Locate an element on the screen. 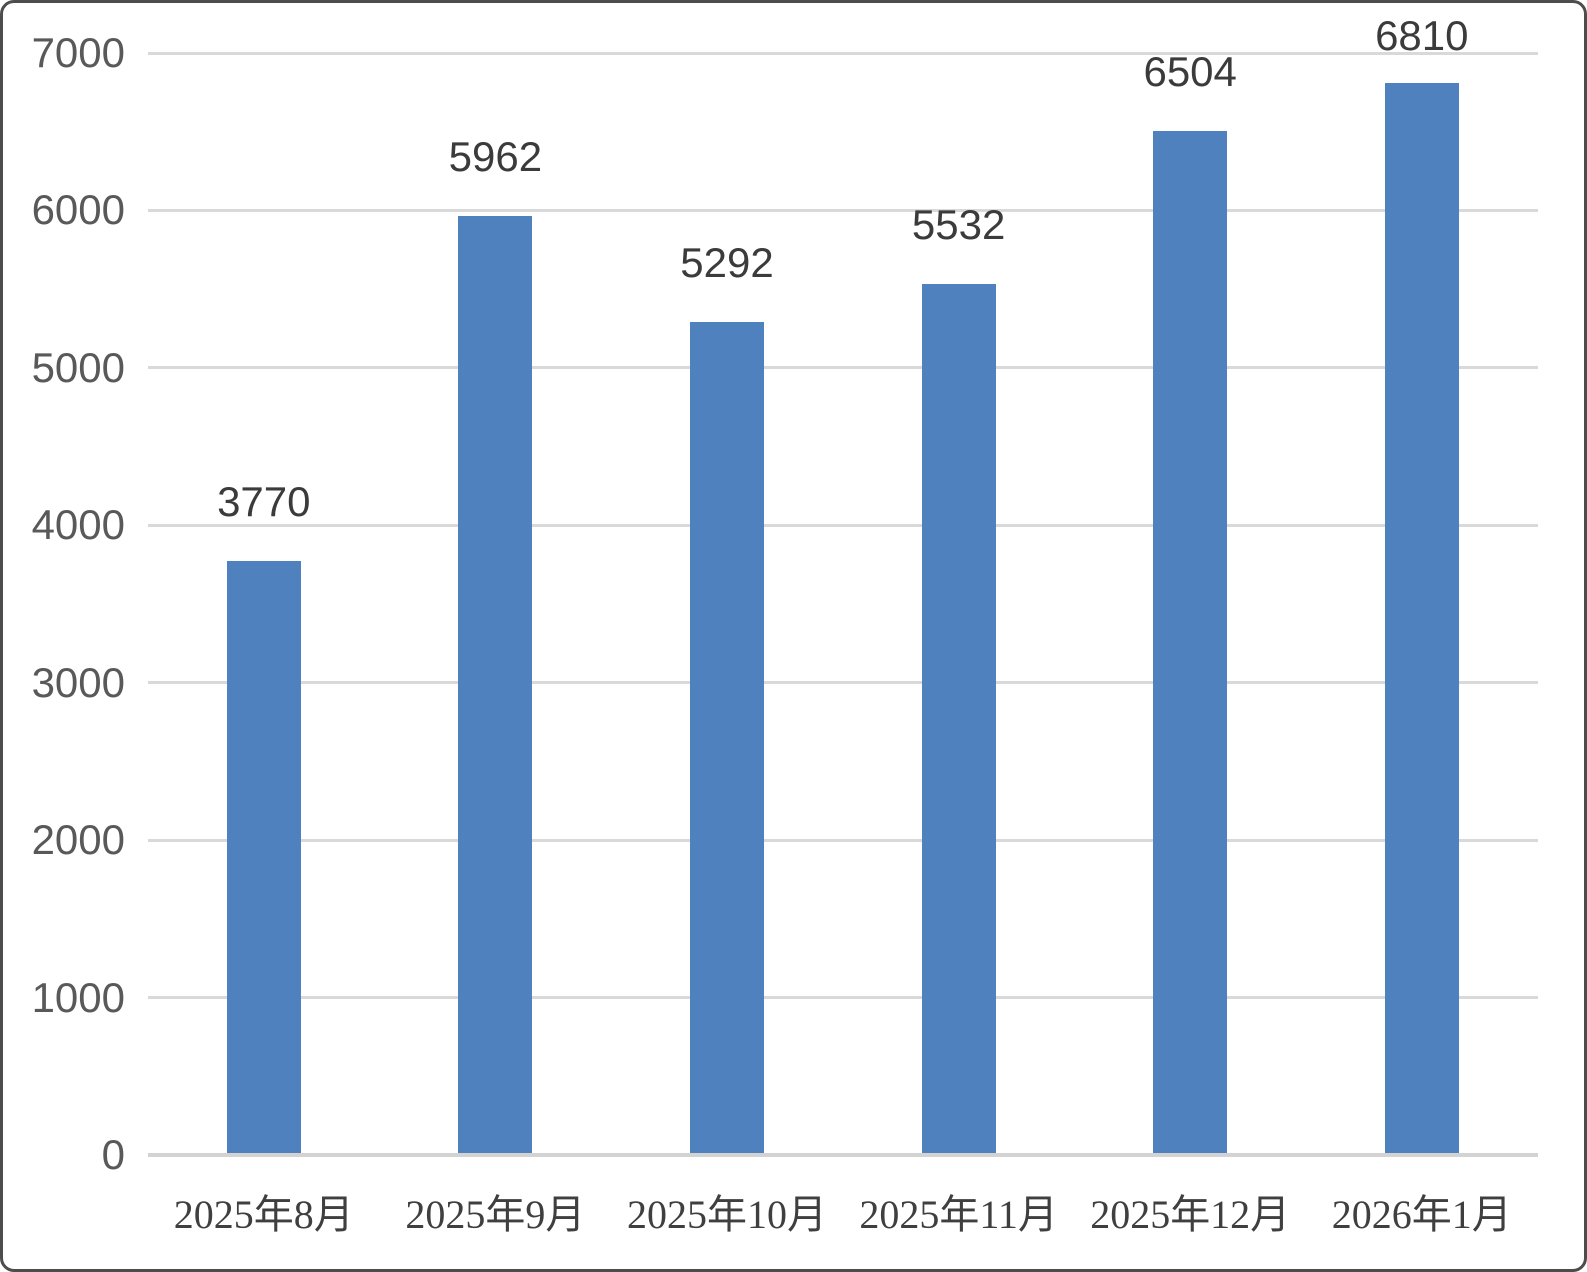  x-axis-line is located at coordinates (843, 1155).